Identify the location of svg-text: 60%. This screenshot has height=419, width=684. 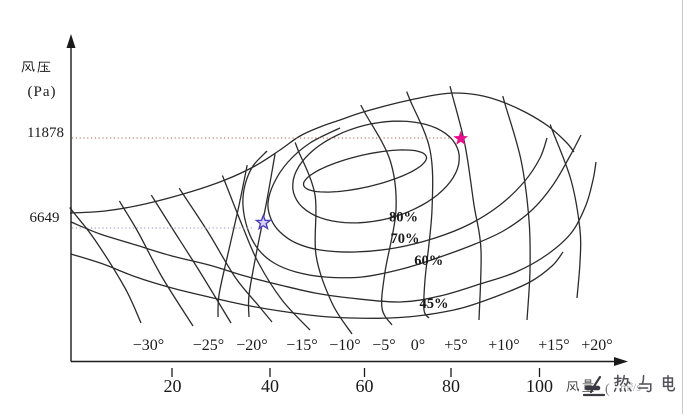
(428, 261).